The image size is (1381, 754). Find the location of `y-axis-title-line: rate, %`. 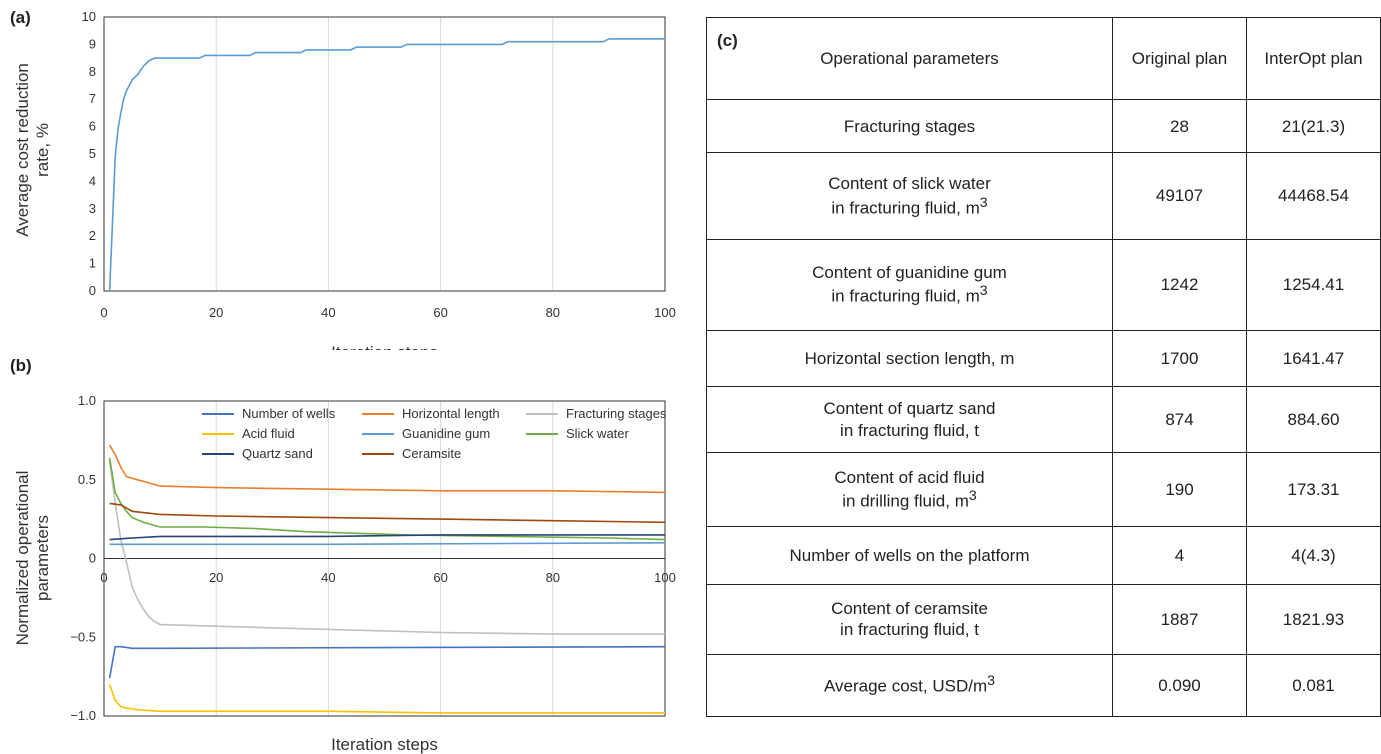

y-axis-title-line: rate, % is located at coordinates (42, 150).